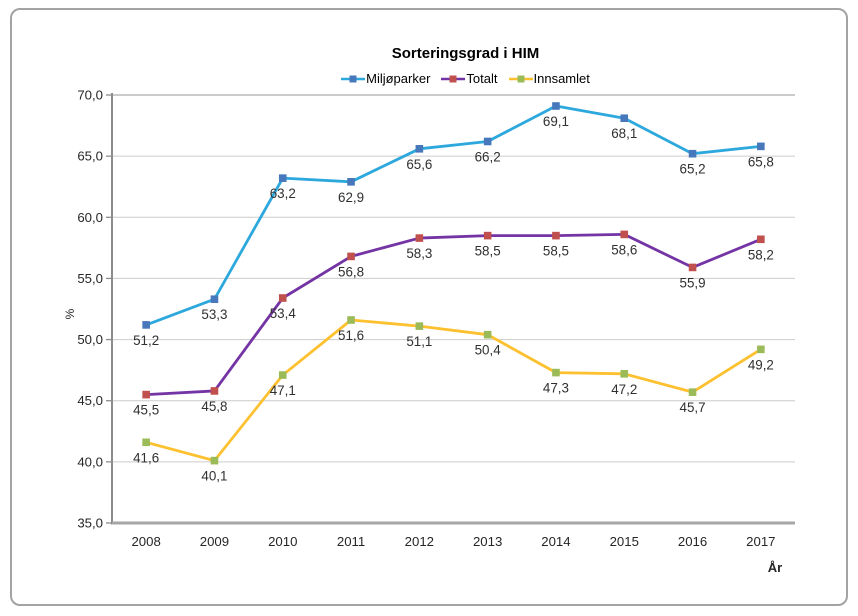 The image size is (858, 616). I want to click on data-label-totalt: 58,6, so click(624, 249).